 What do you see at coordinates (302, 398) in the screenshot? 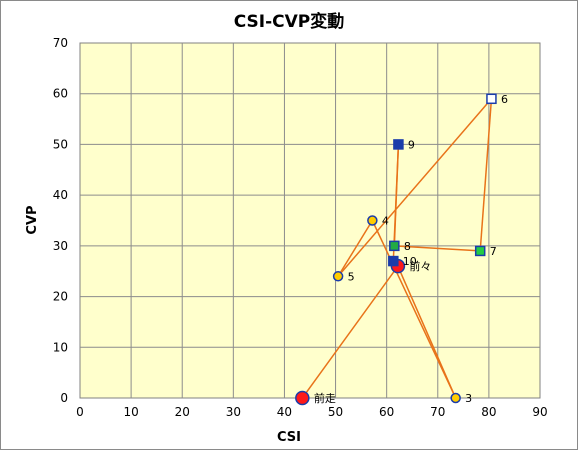
I see `data-point-前走` at bounding box center [302, 398].